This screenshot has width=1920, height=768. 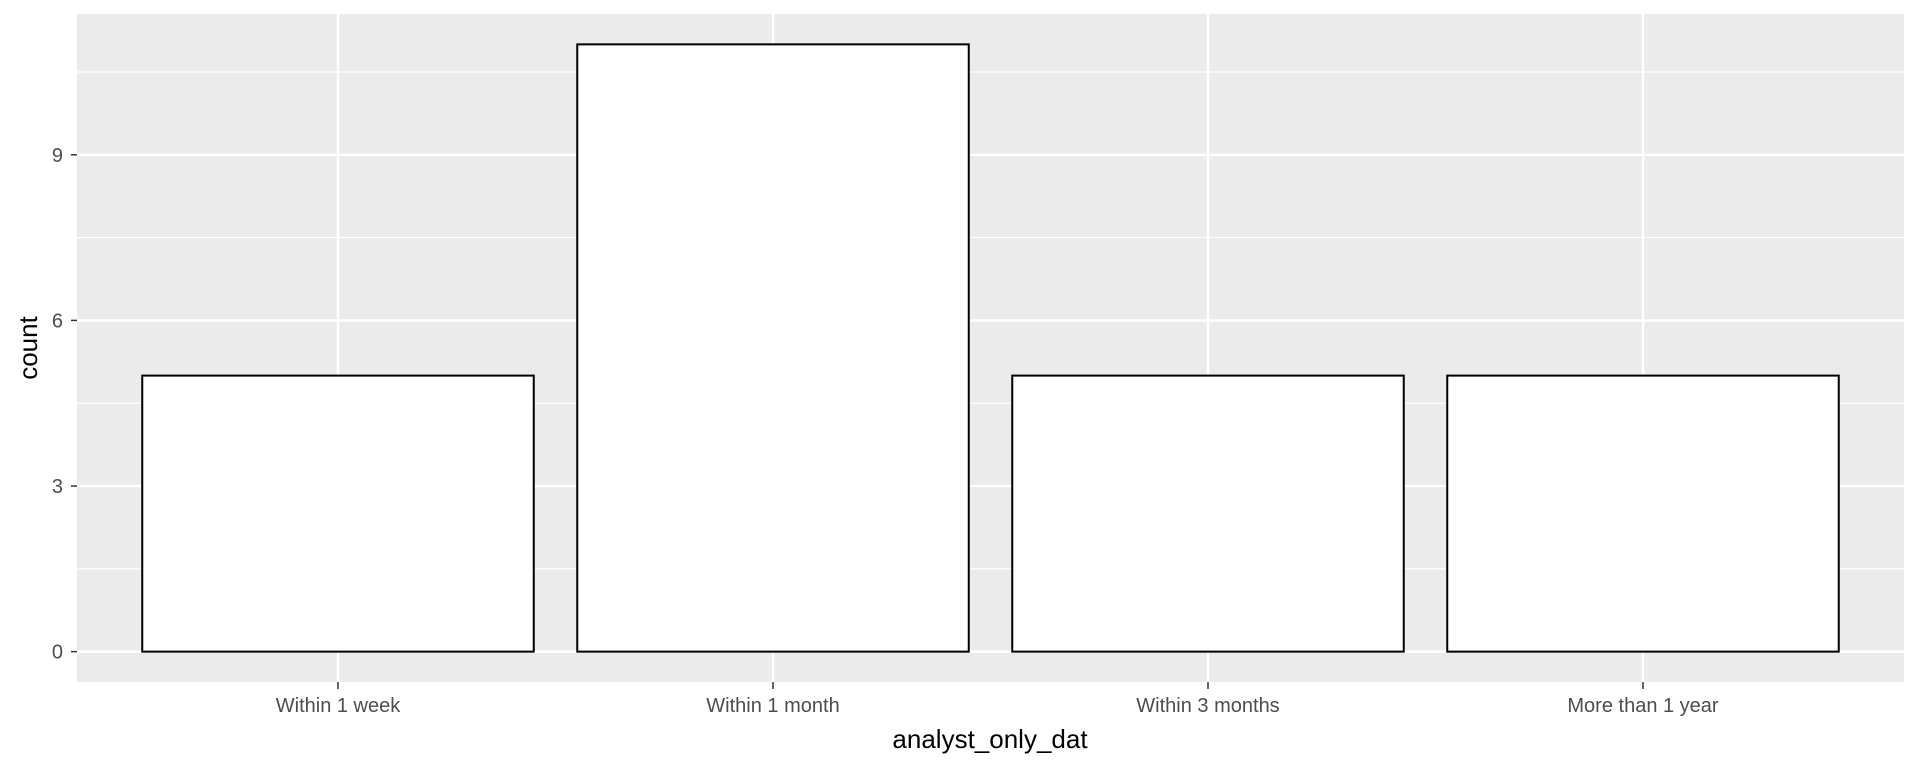 What do you see at coordinates (64, 404) in the screenshot?
I see `y-axis-ticks: 0 3 6 9` at bounding box center [64, 404].